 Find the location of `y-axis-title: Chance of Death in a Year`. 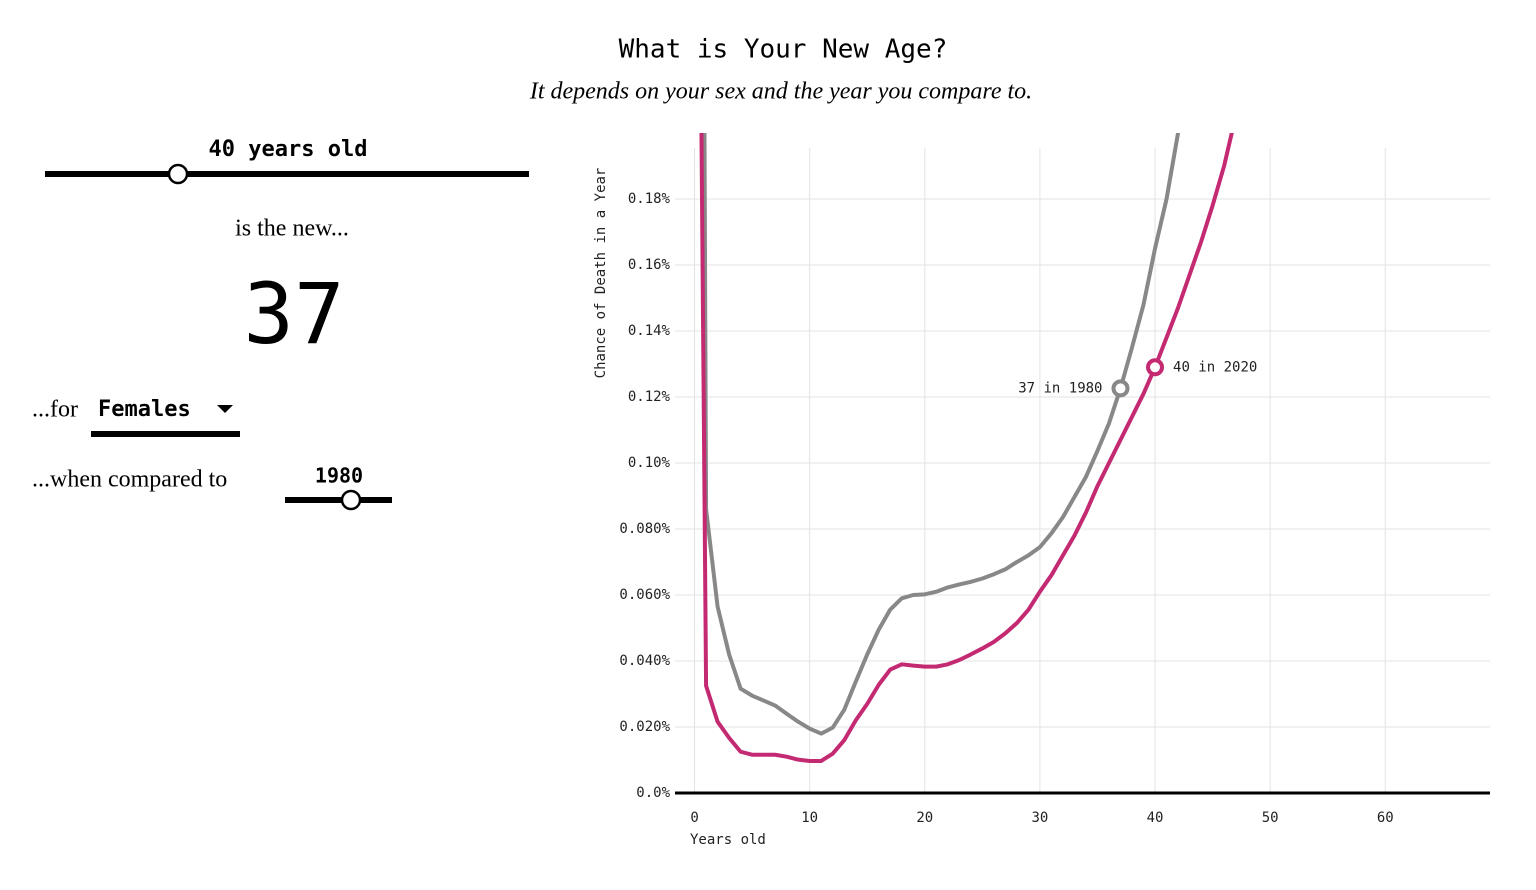

y-axis-title: Chance of Death in a Year is located at coordinates (601, 273).